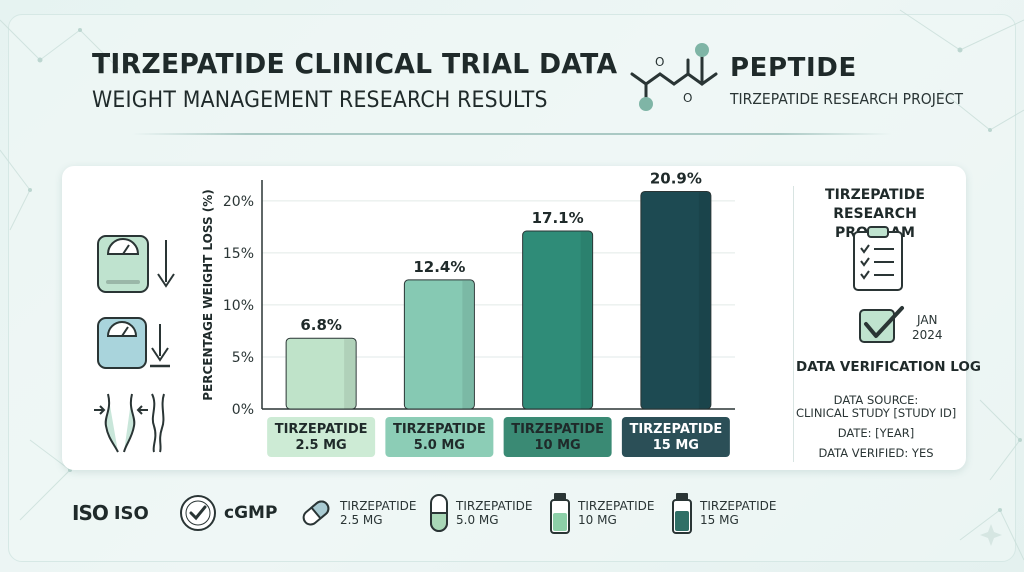 Image resolution: width=1024 pixels, height=572 pixels. Describe the element at coordinates (238, 254) in the screenshot. I see `y-tick-label: 15%` at that location.